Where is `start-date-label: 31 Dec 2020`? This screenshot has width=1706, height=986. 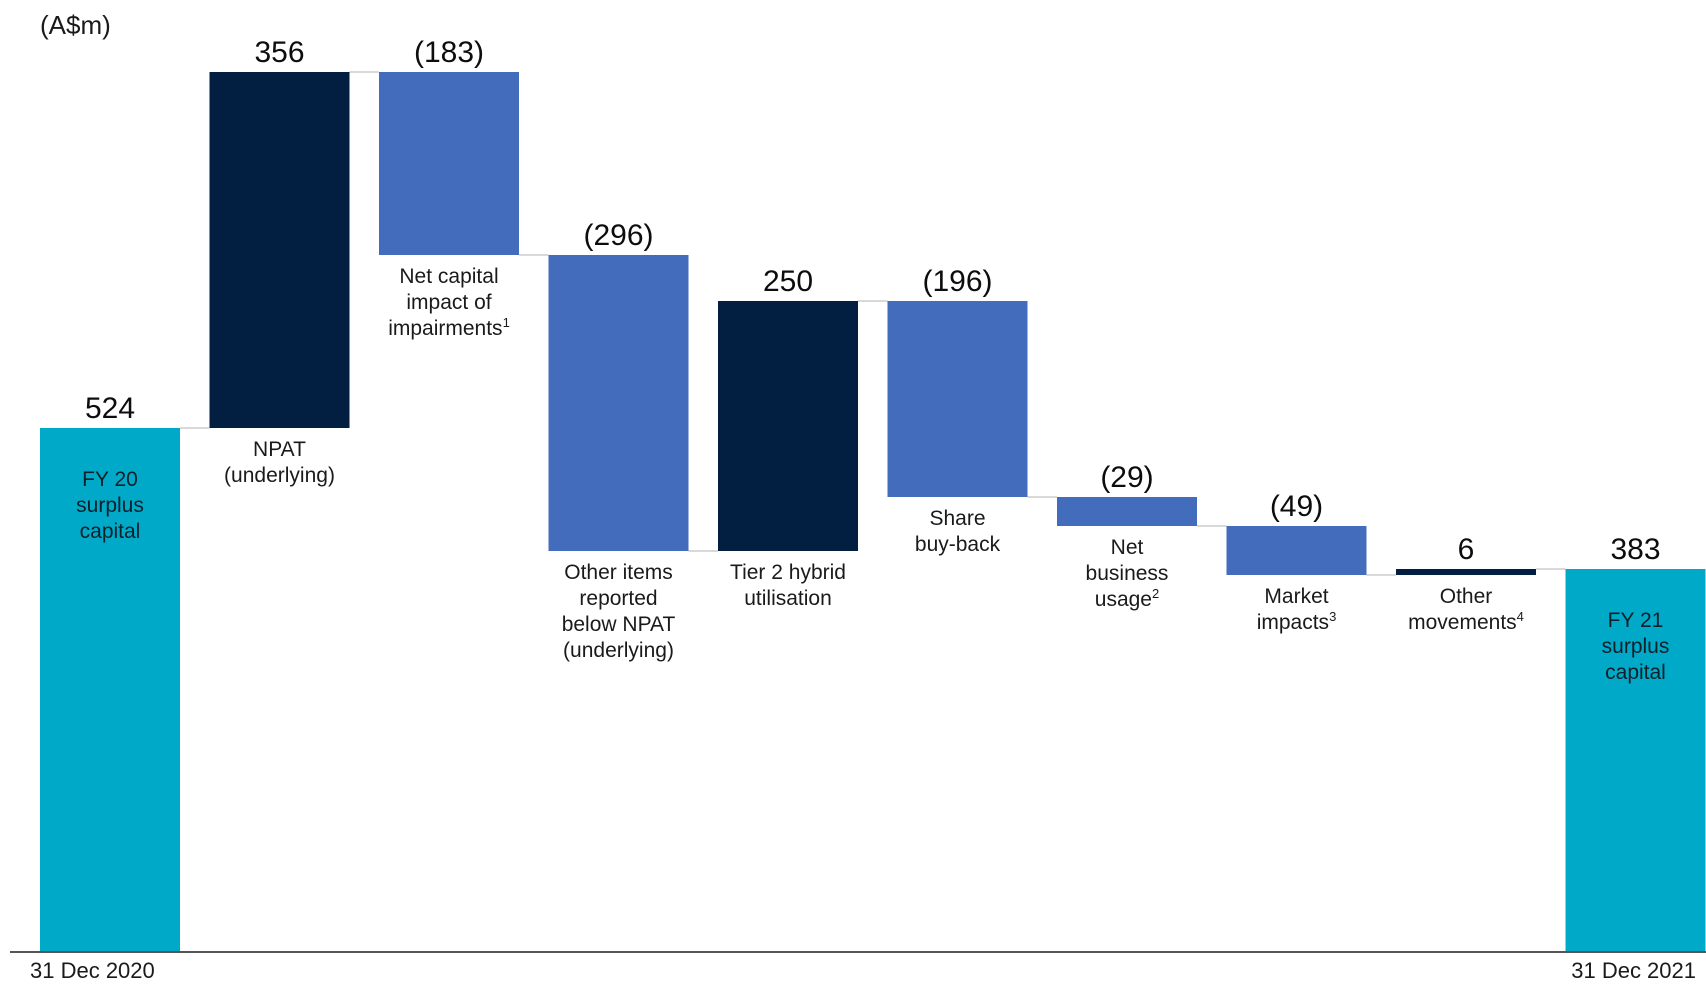
start-date-label: 31 Dec 2020 is located at coordinates (92, 970).